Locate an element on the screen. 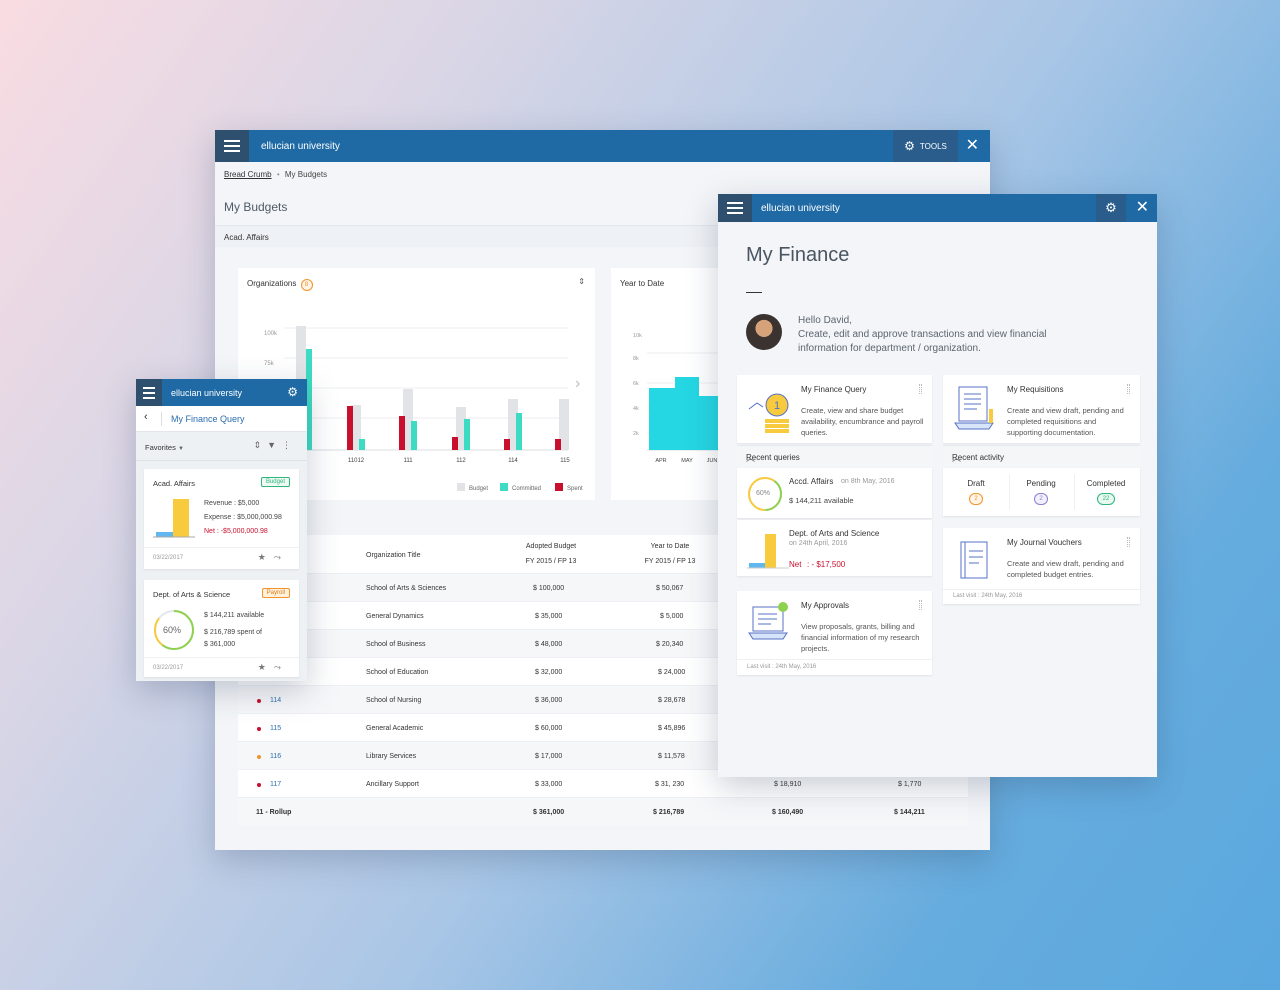 Image resolution: width=1280 pixels, height=990 pixels. query-title: My Finance Query is located at coordinates (208, 419).